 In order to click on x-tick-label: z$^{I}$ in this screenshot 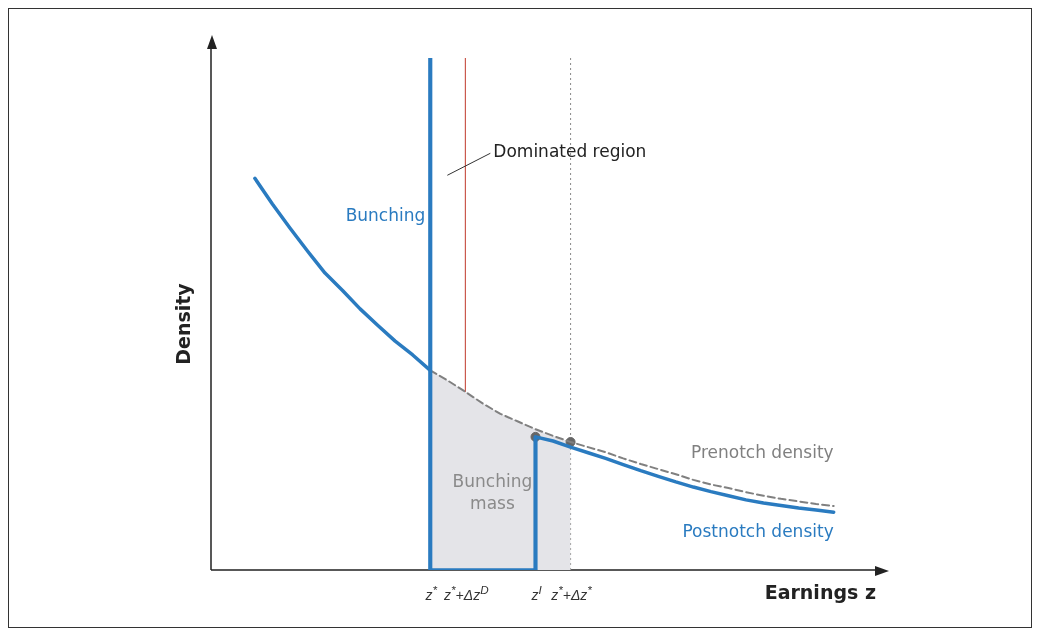, I will do `click(536, 593)`.